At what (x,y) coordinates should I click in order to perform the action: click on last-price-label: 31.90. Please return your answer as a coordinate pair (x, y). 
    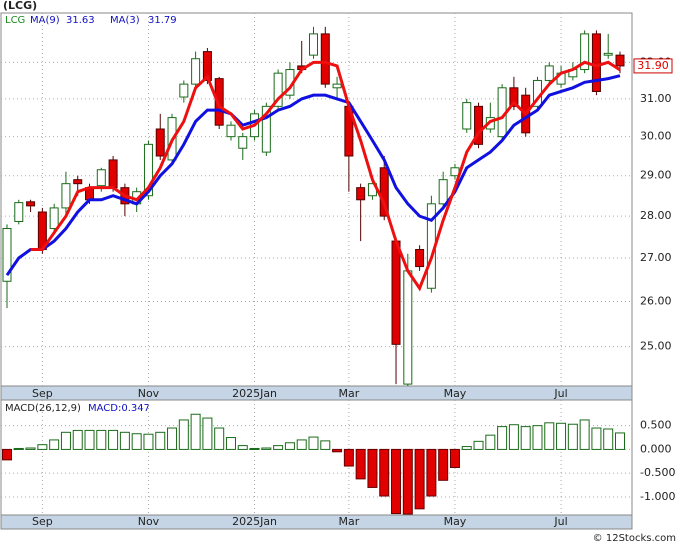
    Looking at the image, I should click on (653, 65).